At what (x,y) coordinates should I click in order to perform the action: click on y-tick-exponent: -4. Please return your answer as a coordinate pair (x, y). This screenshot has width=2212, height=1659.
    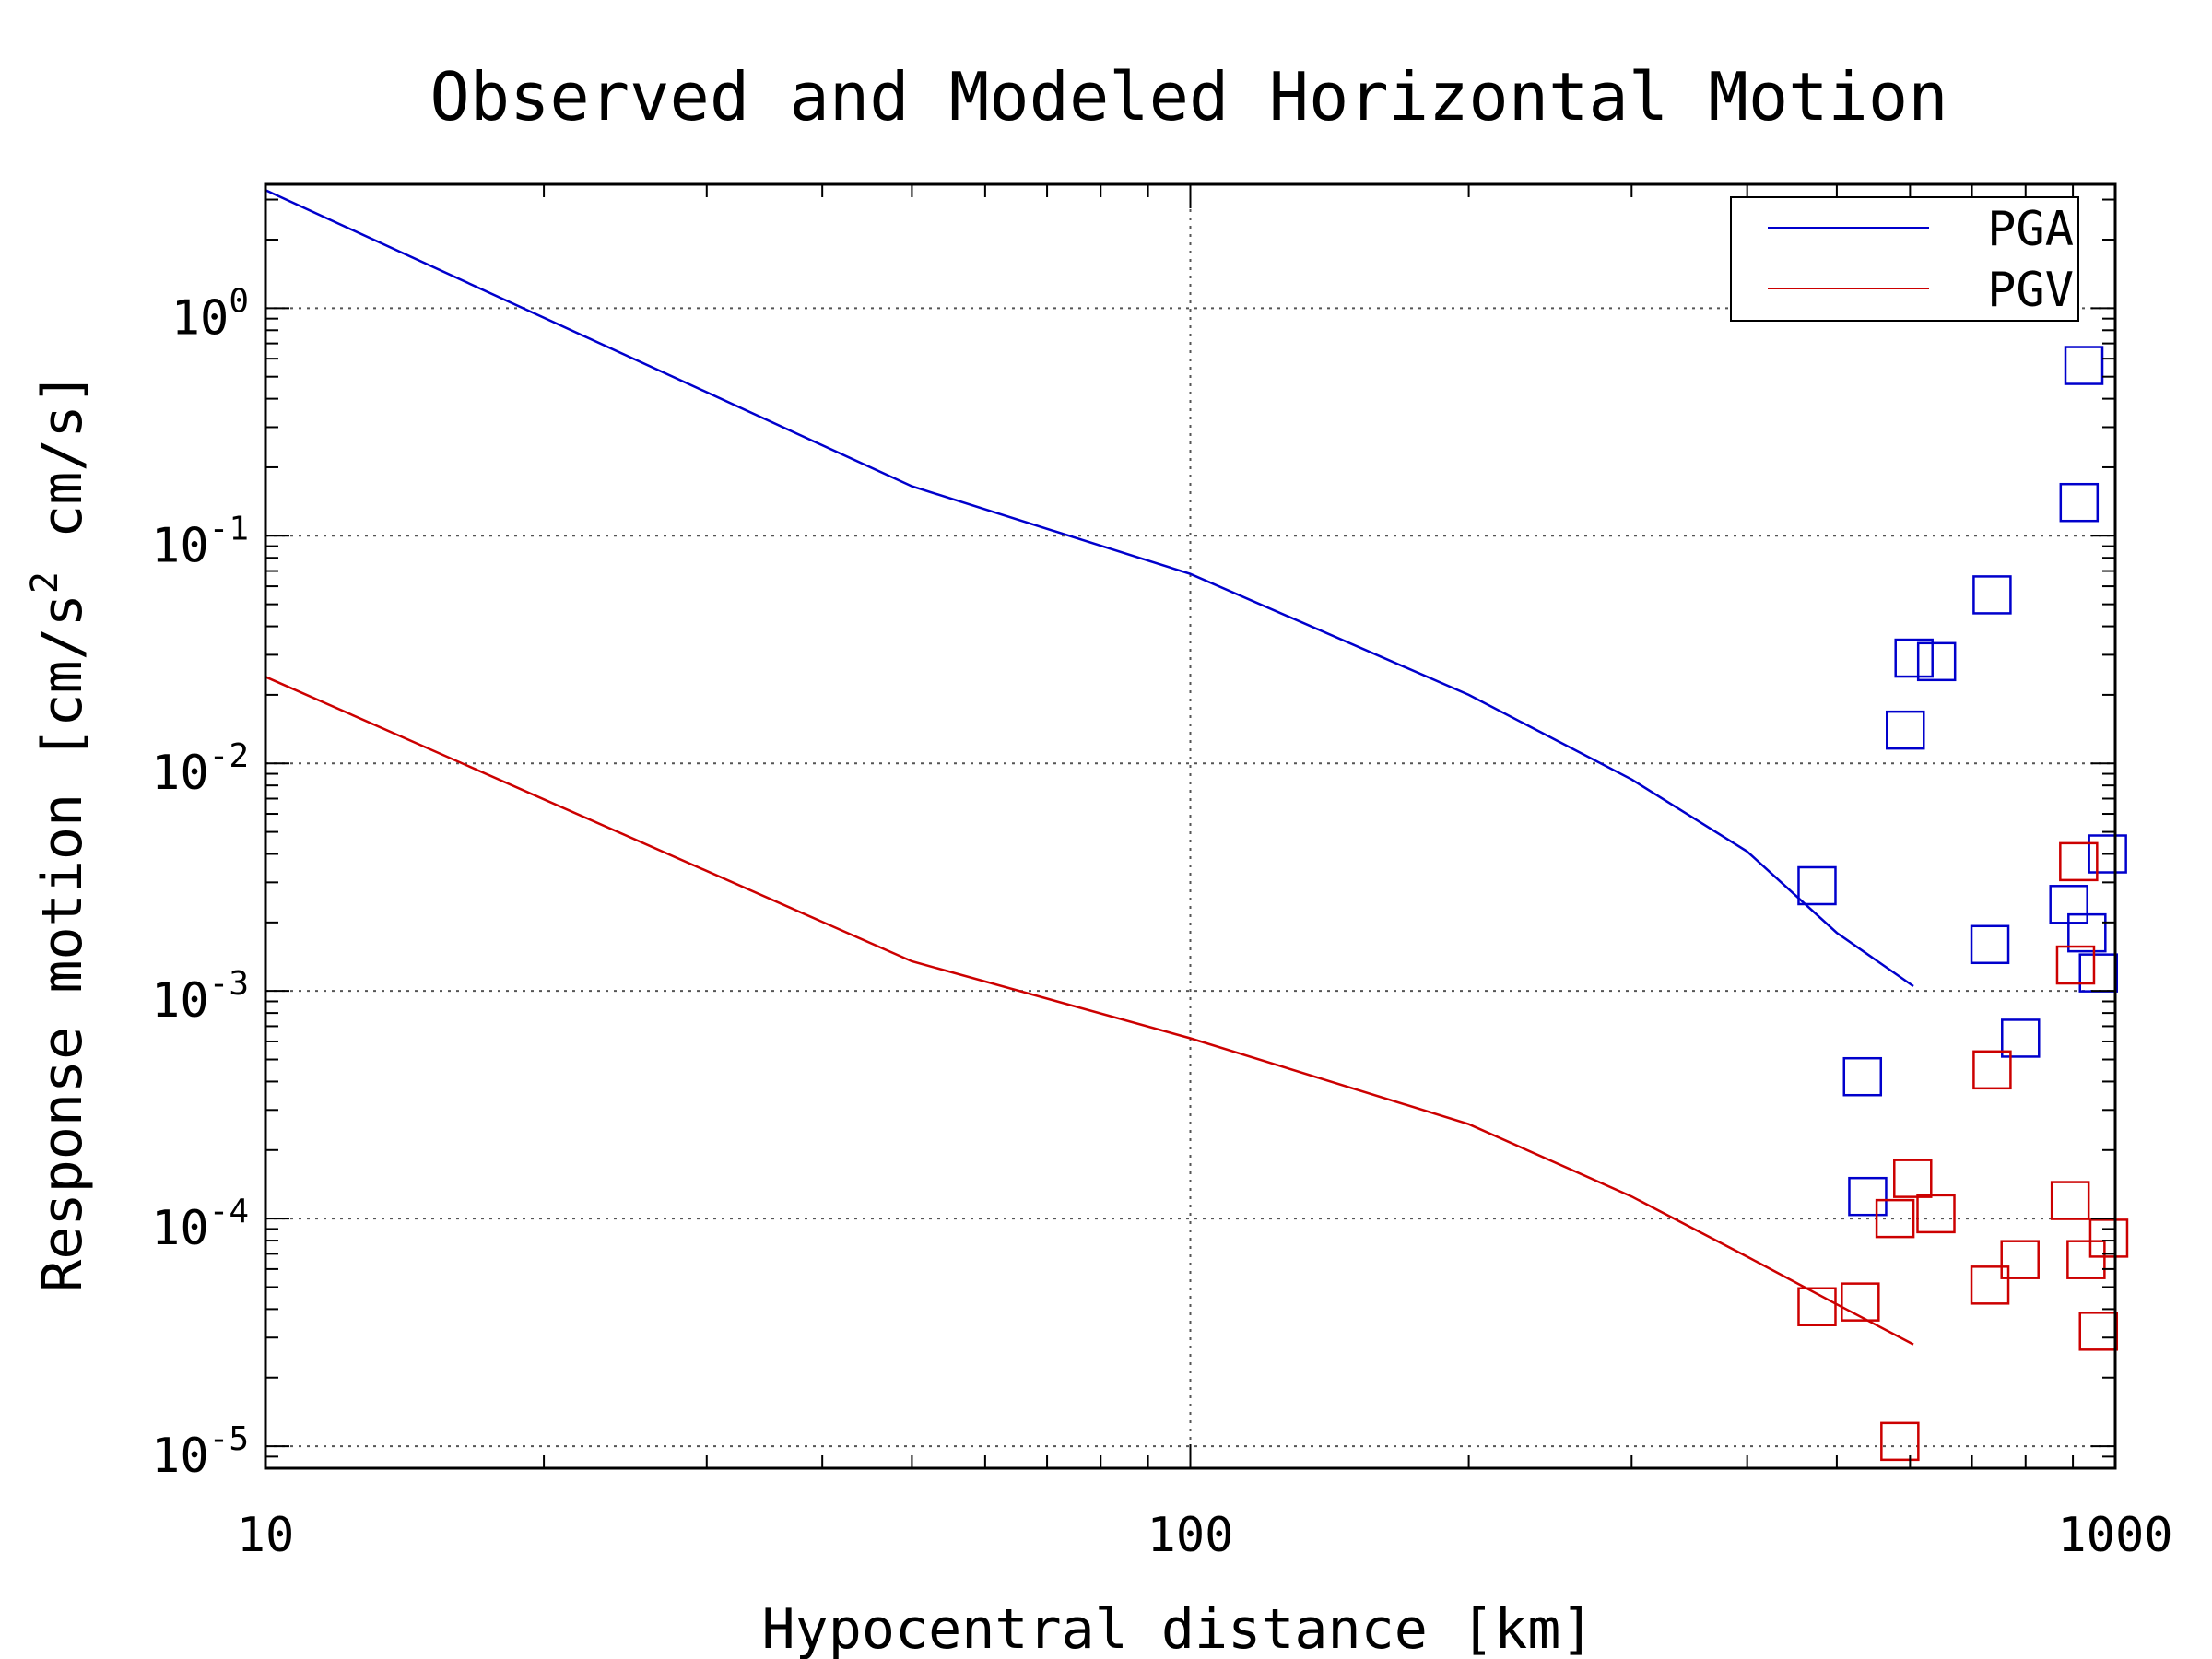
    Looking at the image, I should click on (229, 1211).